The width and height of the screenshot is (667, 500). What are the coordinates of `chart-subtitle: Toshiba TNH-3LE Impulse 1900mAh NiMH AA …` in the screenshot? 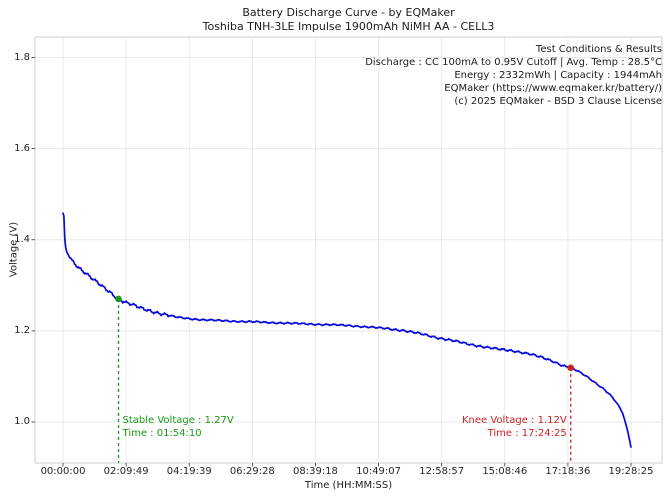 It's located at (348, 26).